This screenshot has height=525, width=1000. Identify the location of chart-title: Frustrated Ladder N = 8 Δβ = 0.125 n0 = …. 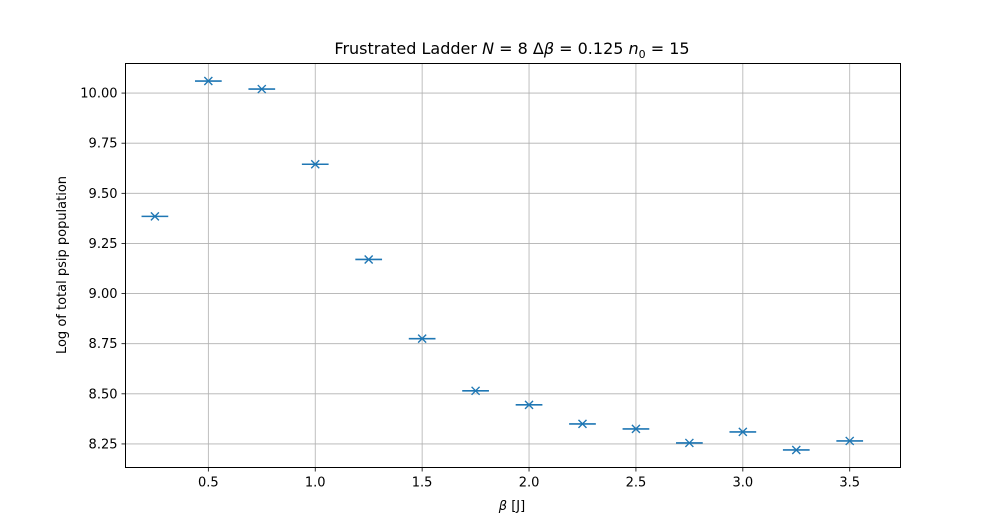
(511, 50).